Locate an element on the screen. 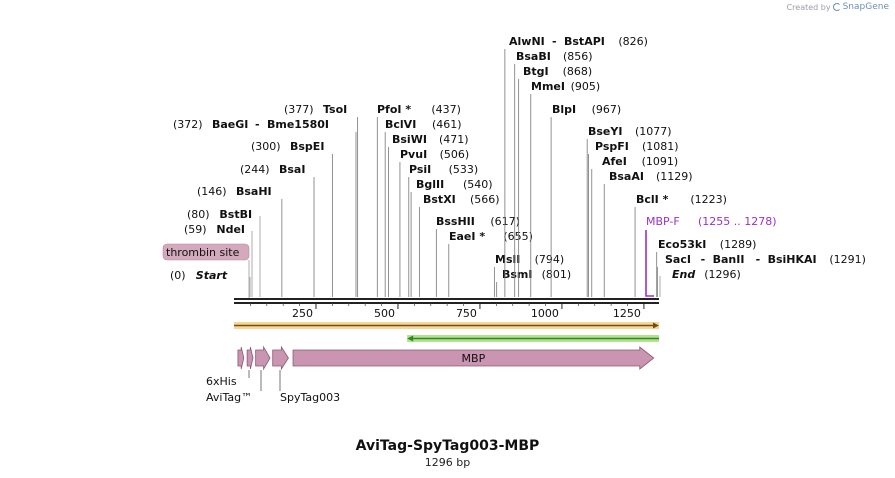 The height and width of the screenshot is (478, 895). orf-forward-arrowhead is located at coordinates (656, 325).